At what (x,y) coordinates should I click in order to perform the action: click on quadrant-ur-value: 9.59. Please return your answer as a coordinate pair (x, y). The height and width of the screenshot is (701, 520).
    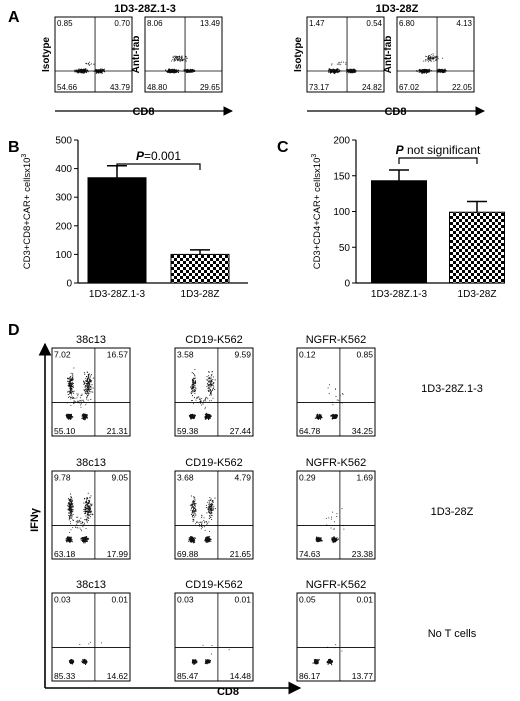
    Looking at the image, I should click on (242, 355).